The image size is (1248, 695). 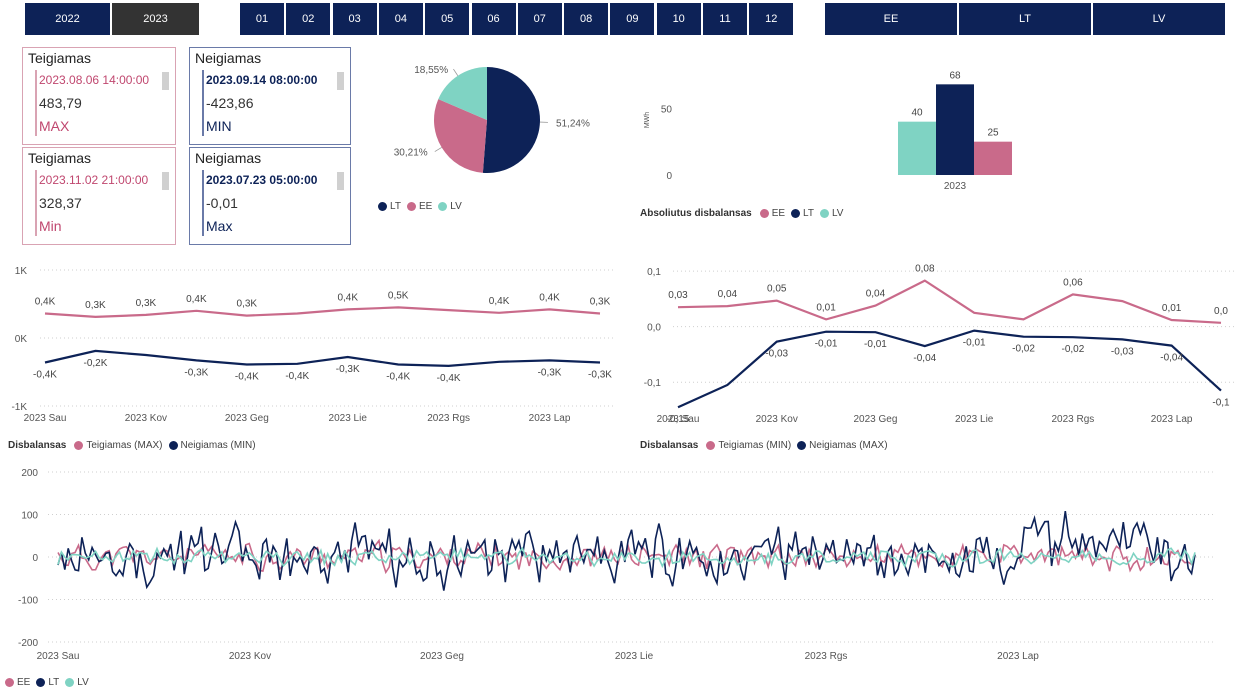 What do you see at coordinates (354, 19) in the screenshot?
I see `month-button-03: 03` at bounding box center [354, 19].